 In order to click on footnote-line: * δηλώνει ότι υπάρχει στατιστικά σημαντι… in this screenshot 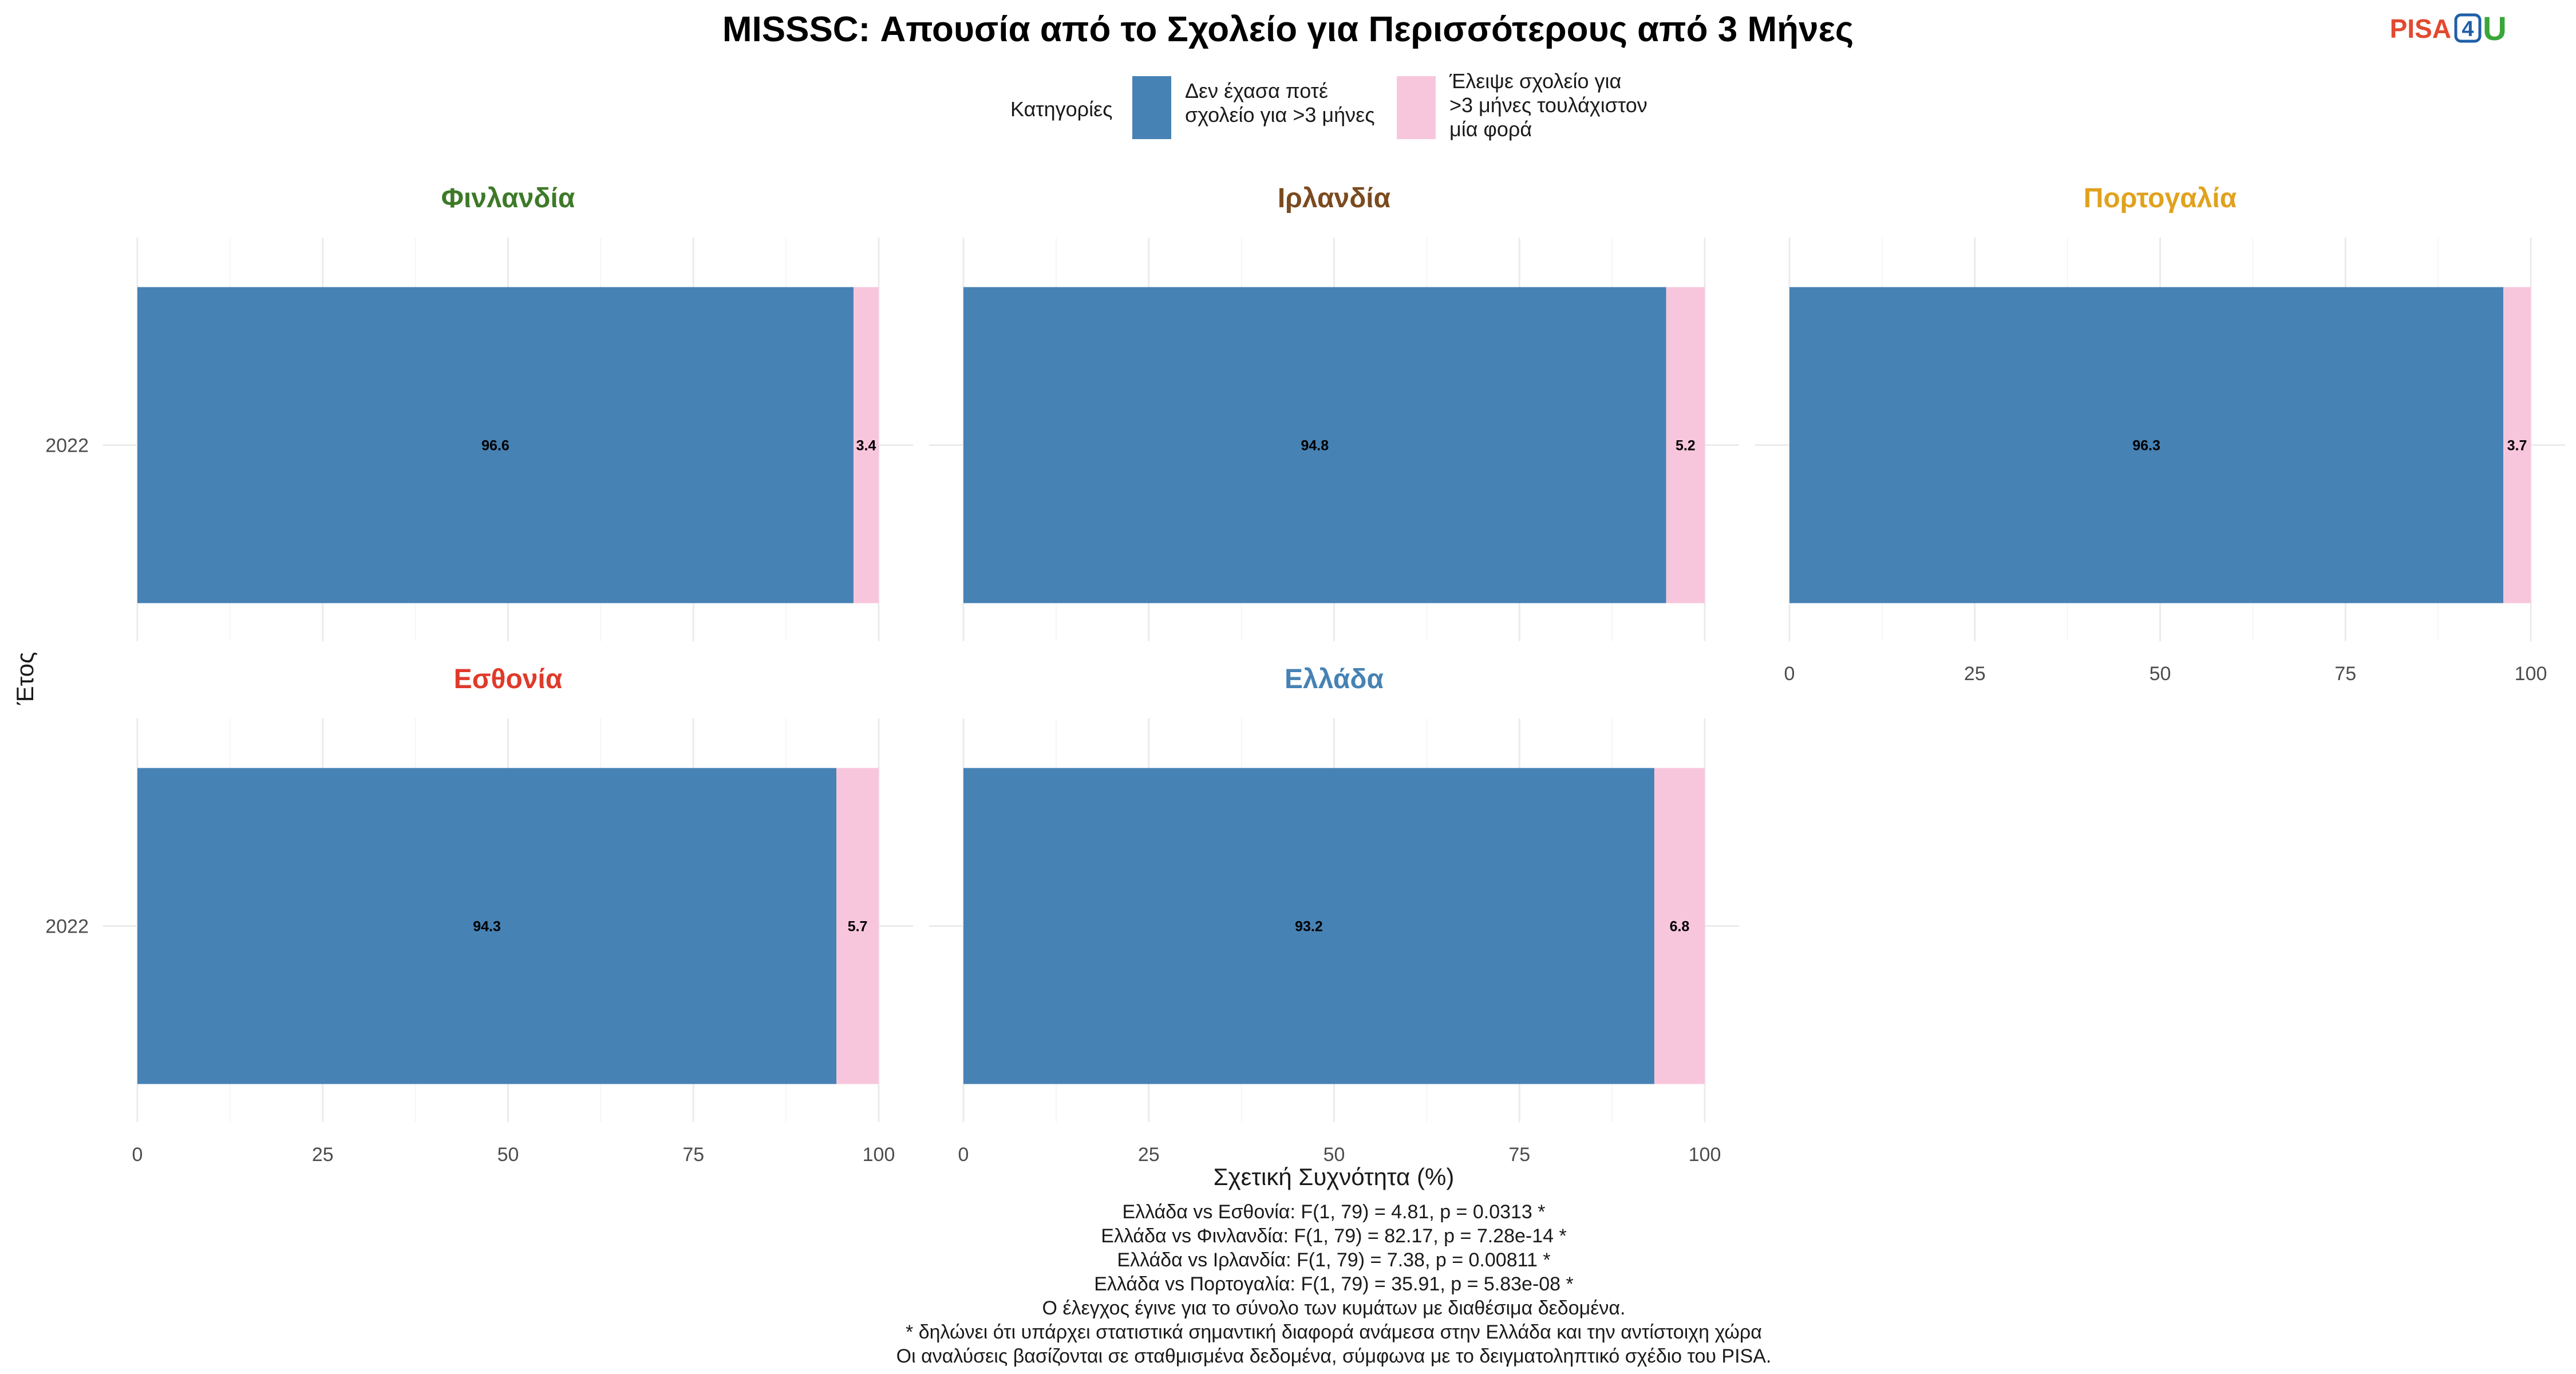, I will do `click(1334, 1332)`.